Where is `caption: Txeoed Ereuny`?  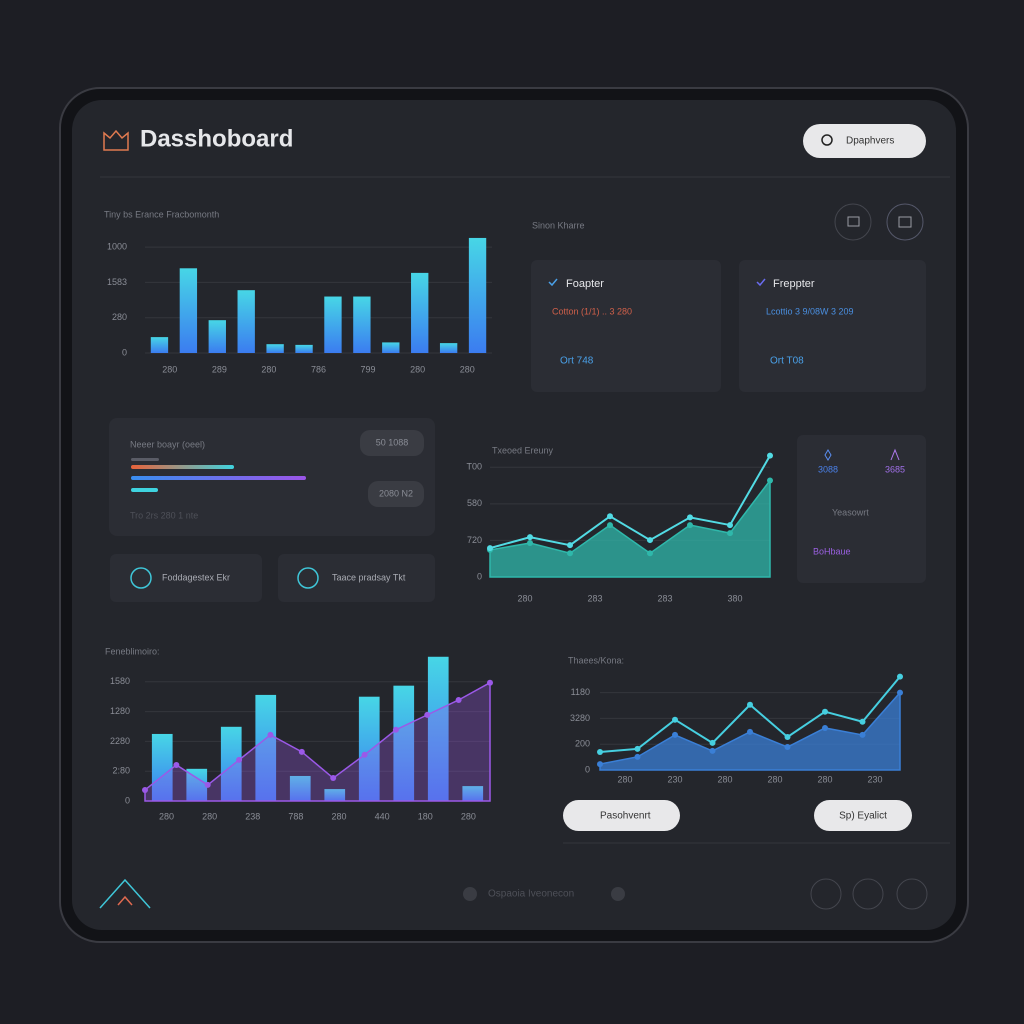 caption: Txeoed Ereuny is located at coordinates (523, 450).